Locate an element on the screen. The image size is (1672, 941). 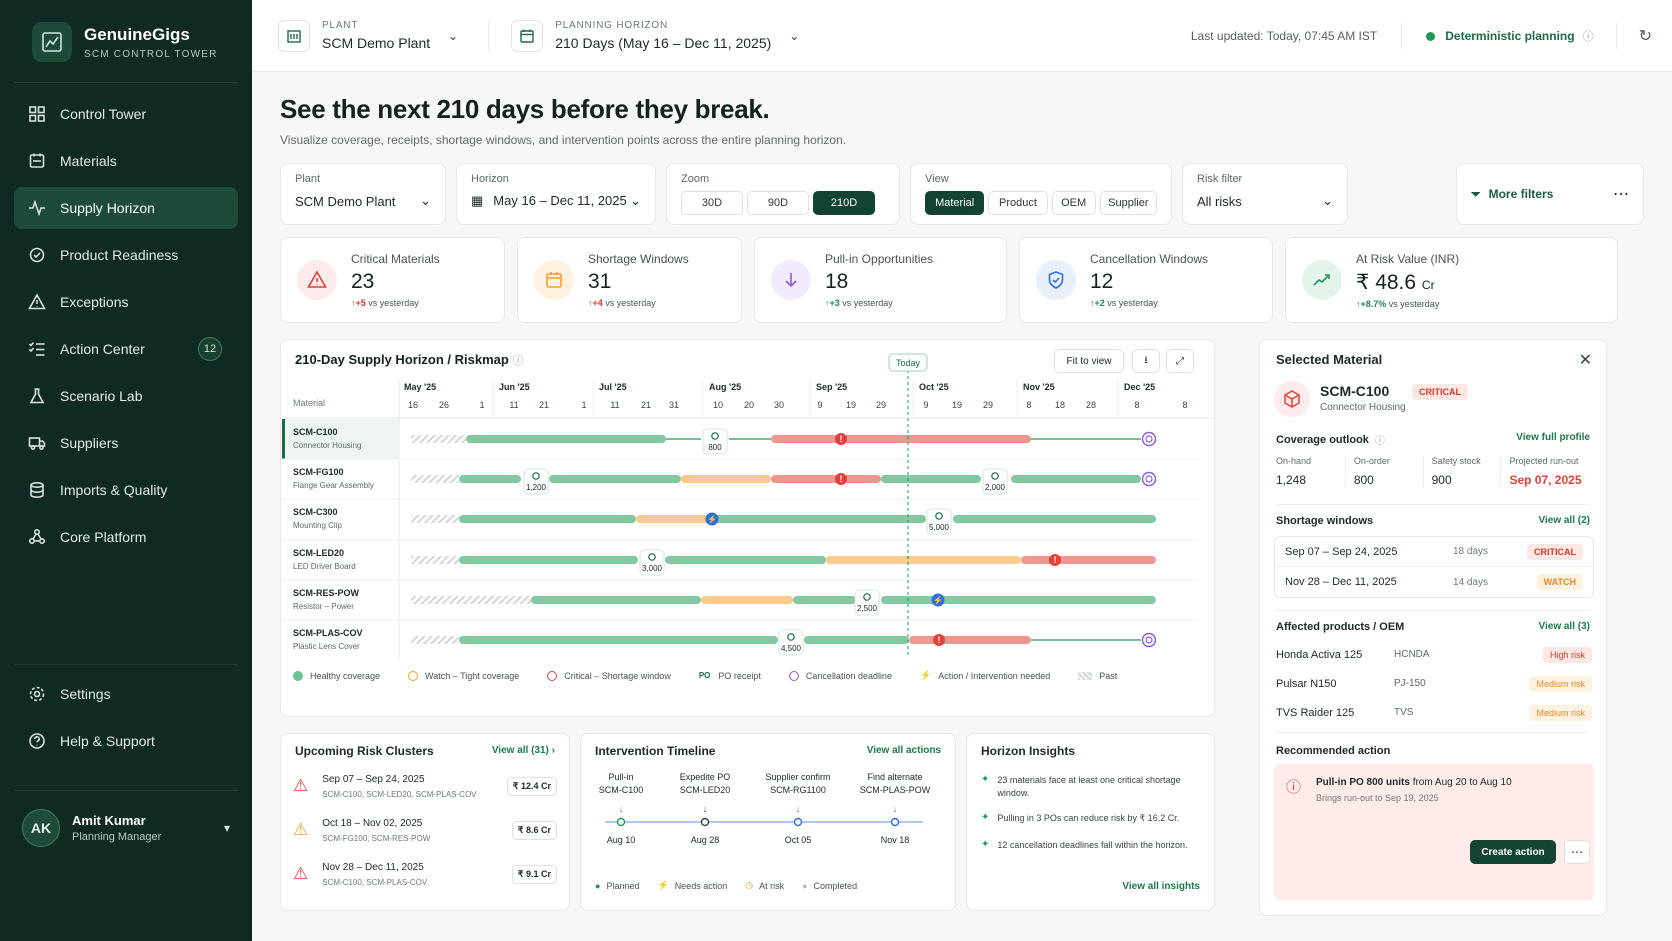
refresh-icon: ↻ is located at coordinates (1645, 36).